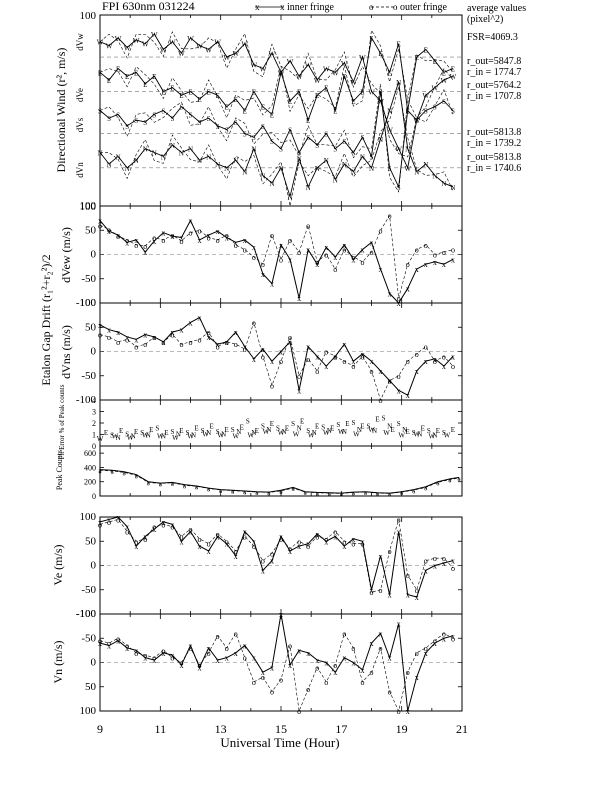 The width and height of the screenshot is (612, 792). I want to click on x-tick-label: 17, so click(341, 729).